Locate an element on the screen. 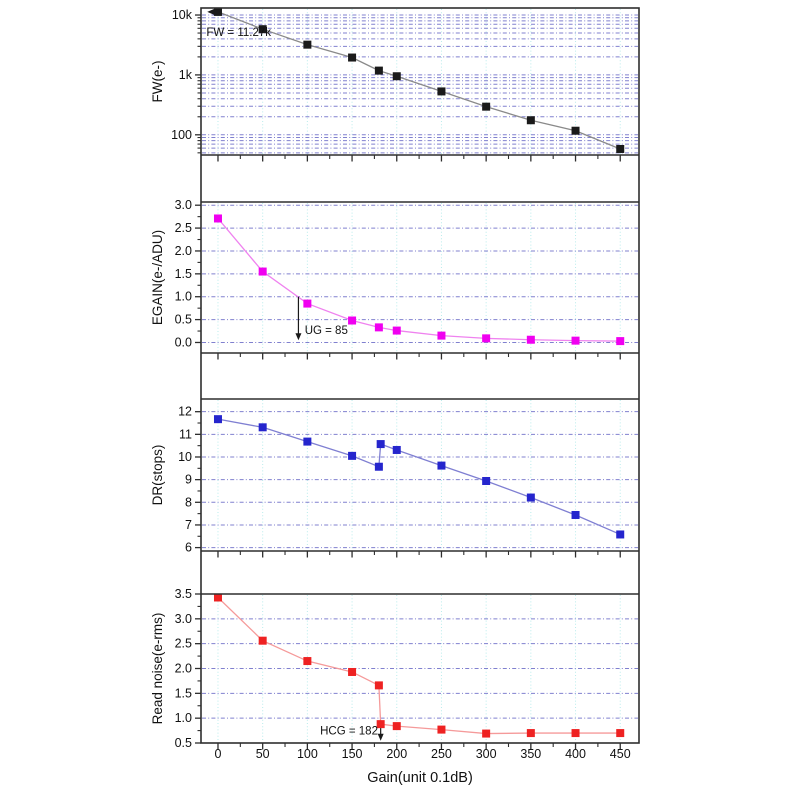  panel-dr: 12 11 10 9 8 7 6 DR(stops) is located at coordinates (394, 477).